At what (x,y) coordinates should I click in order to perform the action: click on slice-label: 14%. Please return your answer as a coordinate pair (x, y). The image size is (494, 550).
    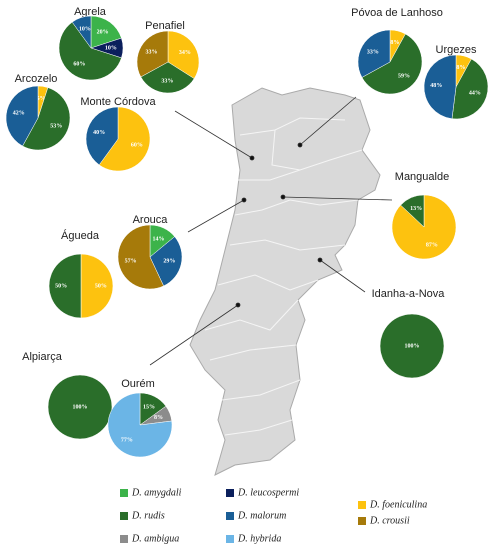
    Looking at the image, I should click on (158, 239).